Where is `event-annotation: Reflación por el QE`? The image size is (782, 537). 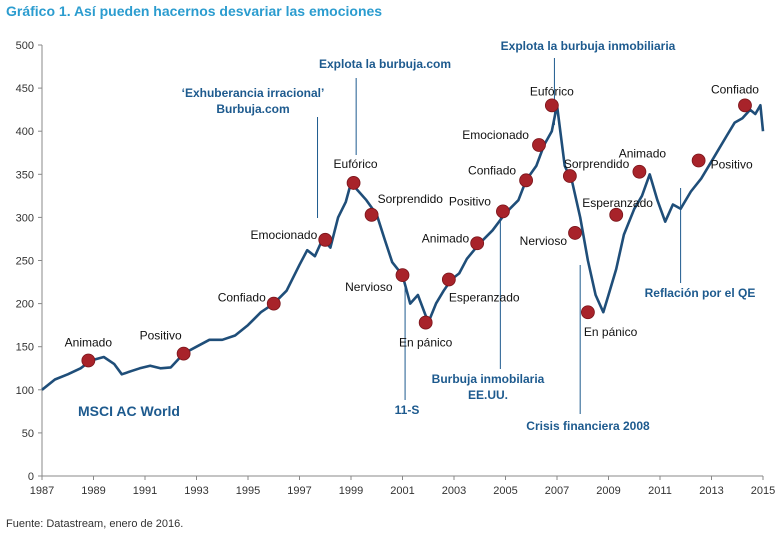
event-annotation: Reflación por el QE is located at coordinates (700, 293).